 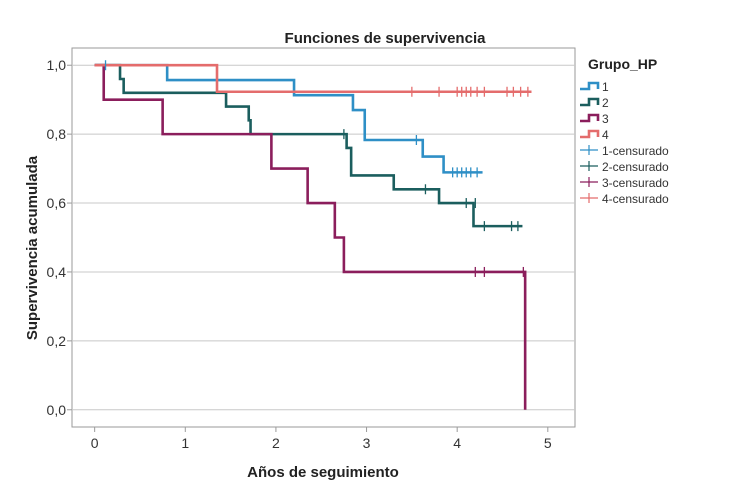 I want to click on chart-title: Funciones de supervivencia, so click(x=386, y=38).